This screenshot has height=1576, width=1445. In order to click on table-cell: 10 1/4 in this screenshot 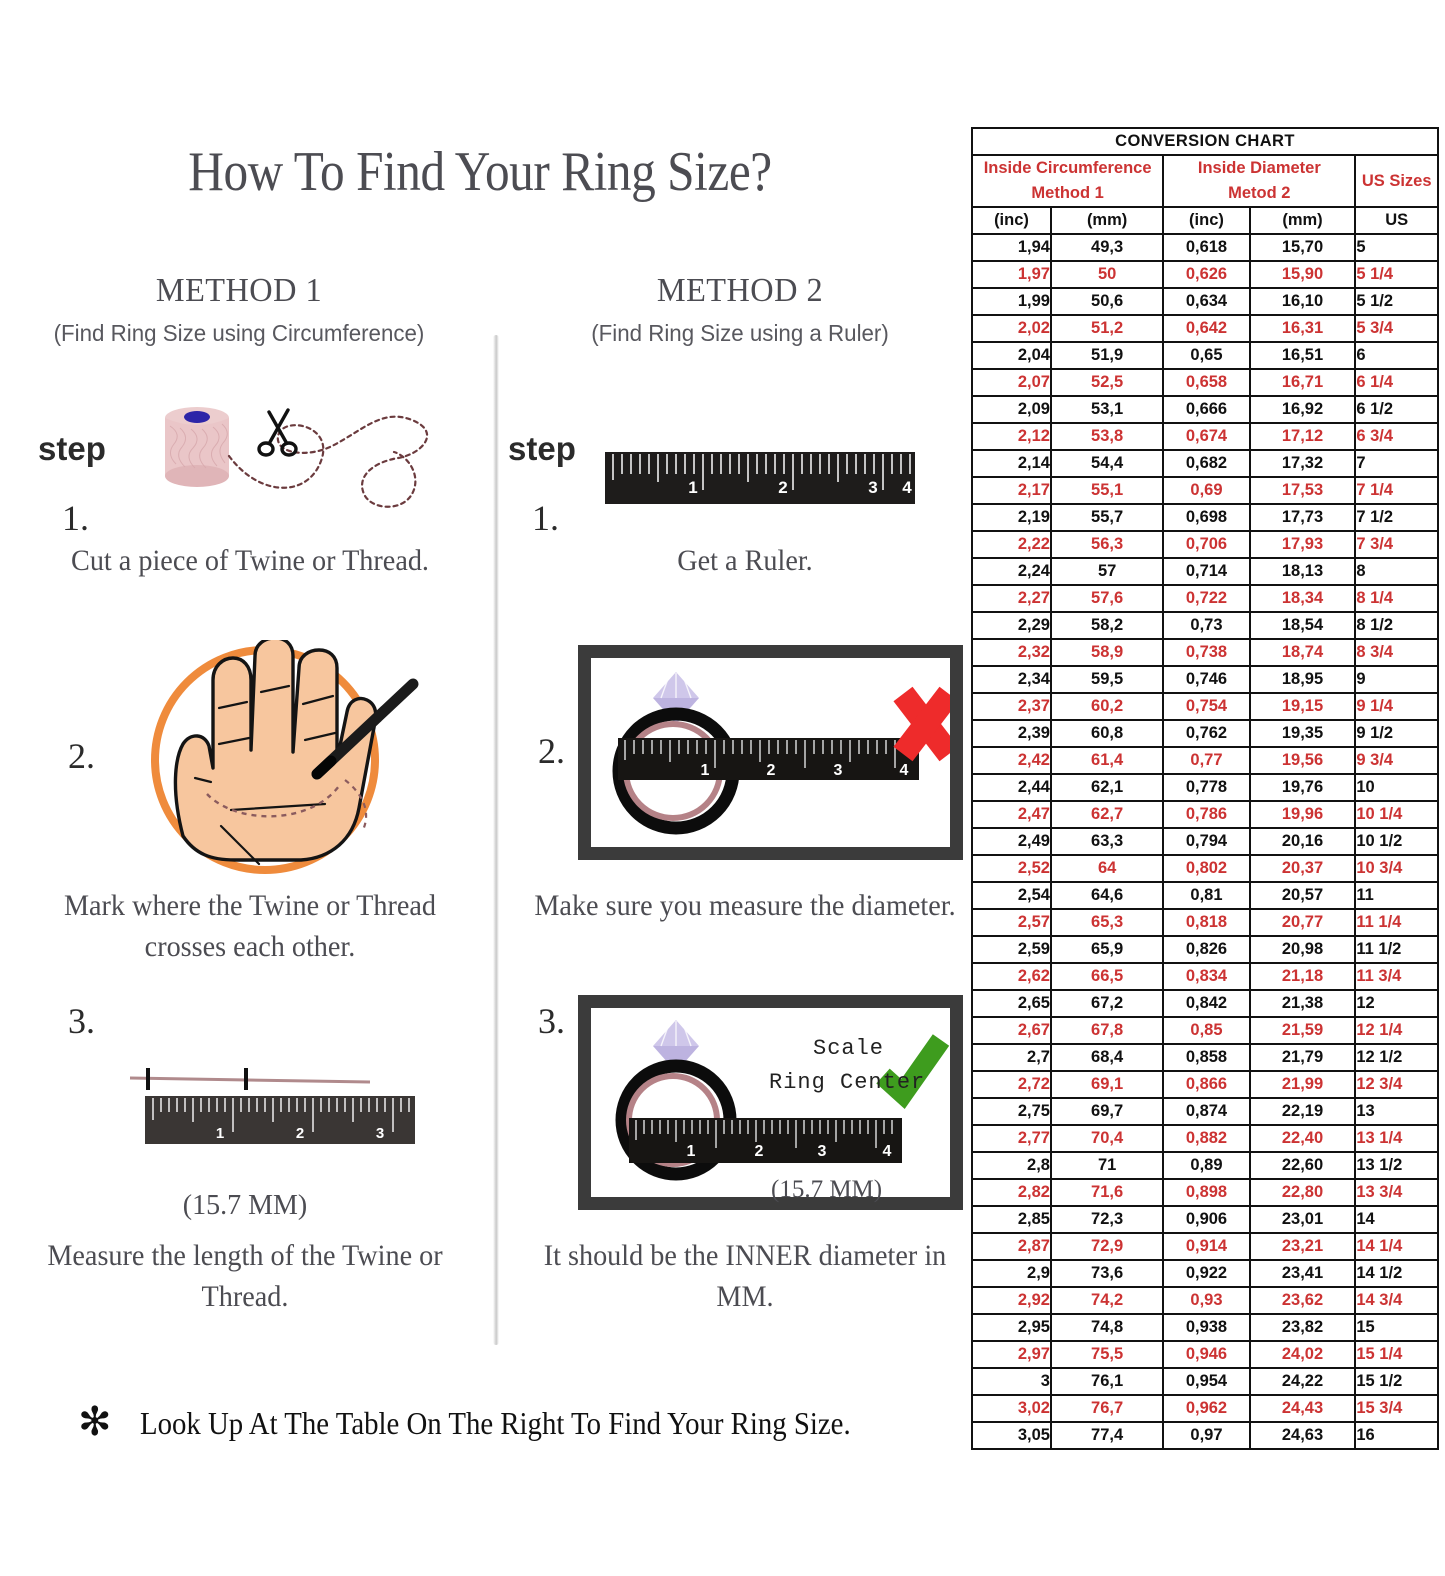, I will do `click(1396, 814)`.